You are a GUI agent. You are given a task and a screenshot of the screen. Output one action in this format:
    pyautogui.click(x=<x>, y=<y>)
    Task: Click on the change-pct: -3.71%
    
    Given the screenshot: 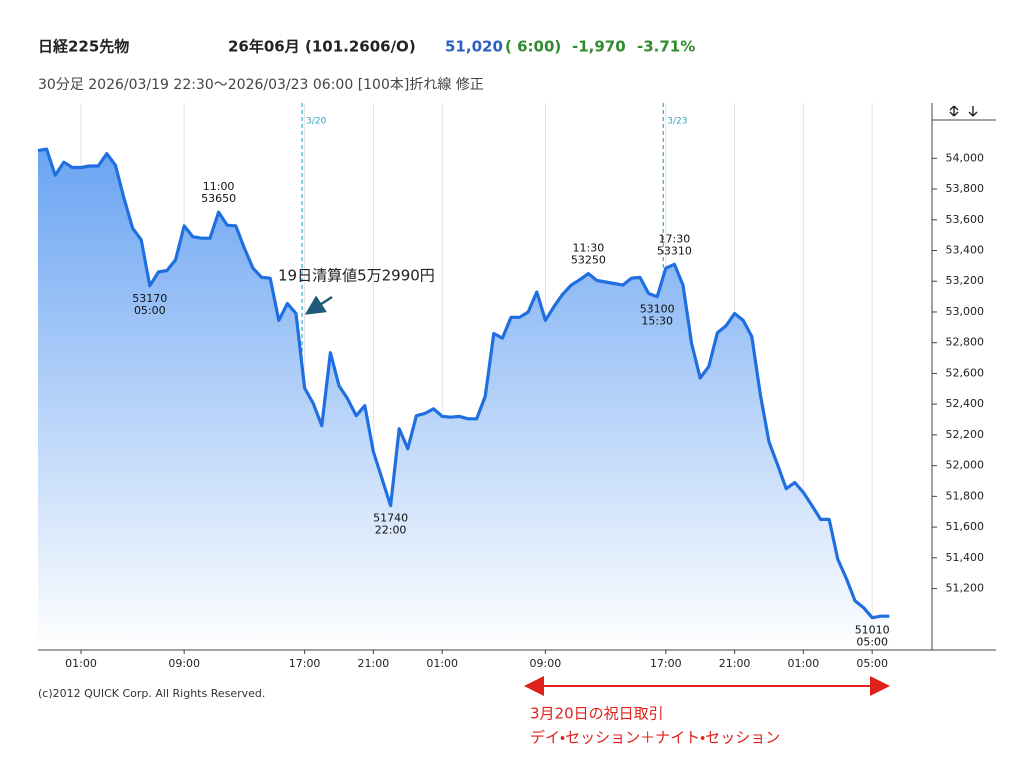 What is the action you would take?
    pyautogui.click(x=666, y=47)
    